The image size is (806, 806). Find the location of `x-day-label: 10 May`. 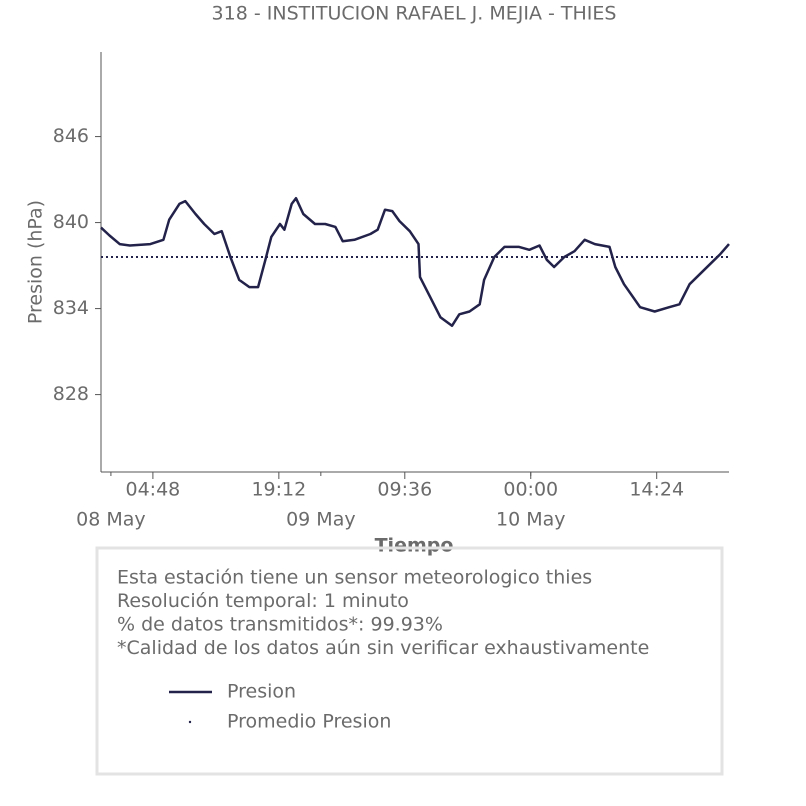

x-day-label: 10 May is located at coordinates (531, 520).